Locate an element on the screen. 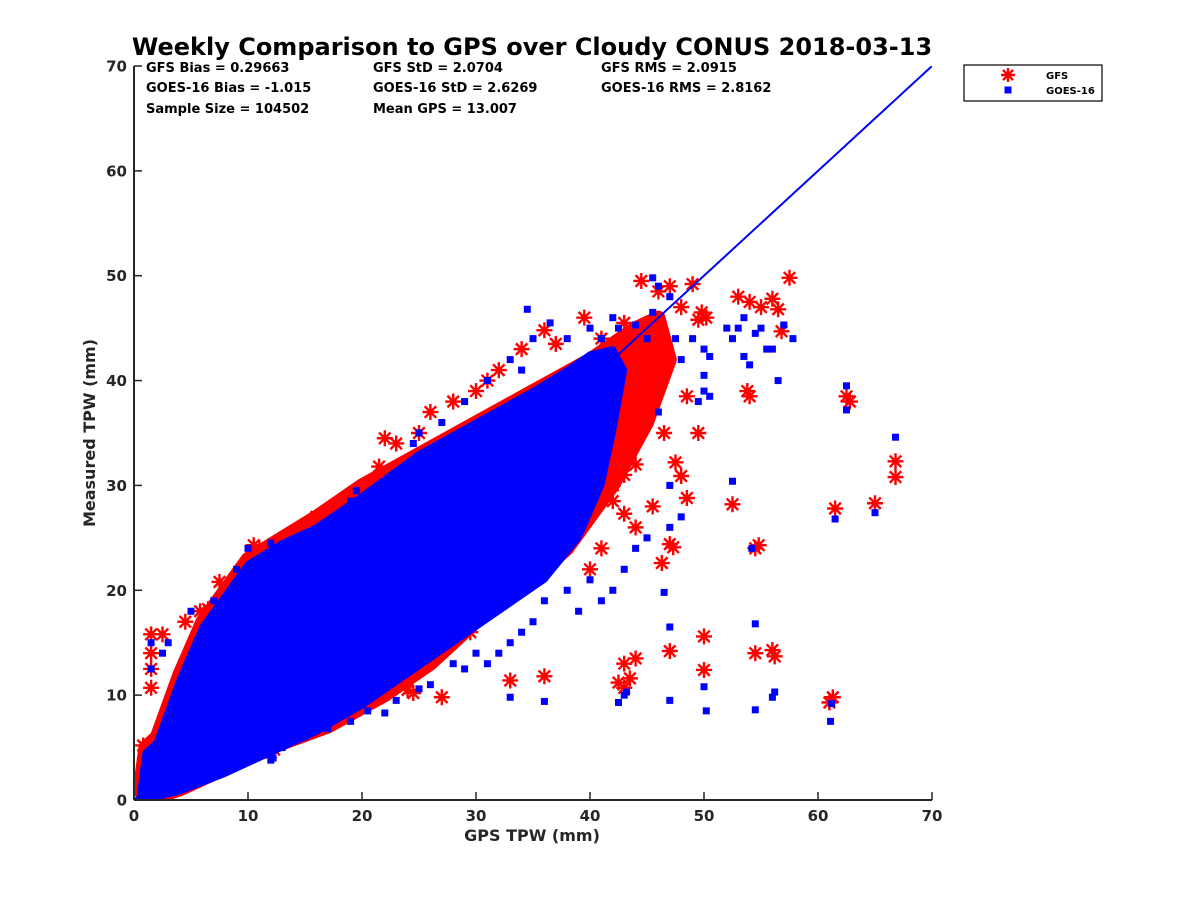 The width and height of the screenshot is (1200, 900). x-tick-label: 20 is located at coordinates (362, 816).